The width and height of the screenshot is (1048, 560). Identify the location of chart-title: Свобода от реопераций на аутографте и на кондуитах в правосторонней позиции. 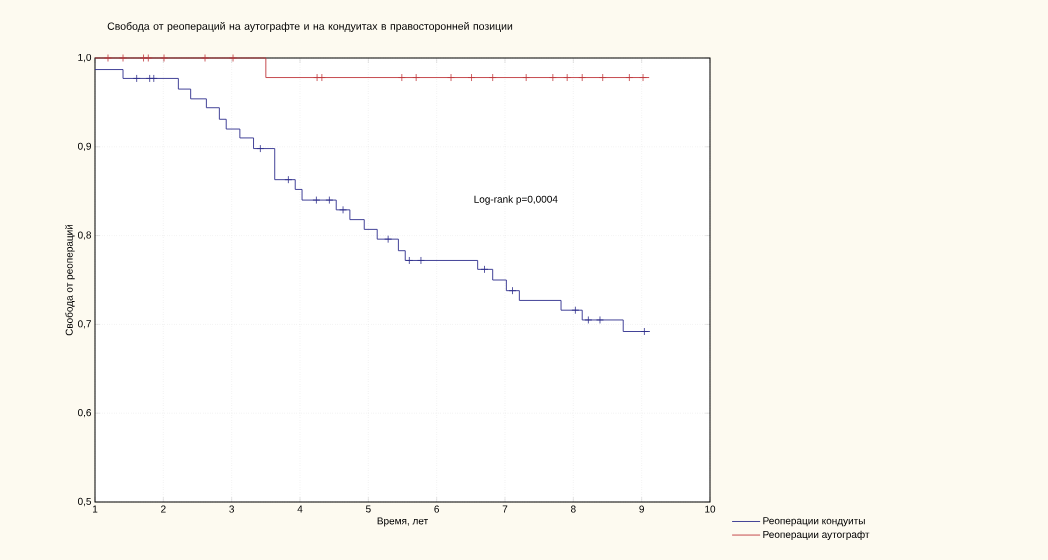
(310, 27).